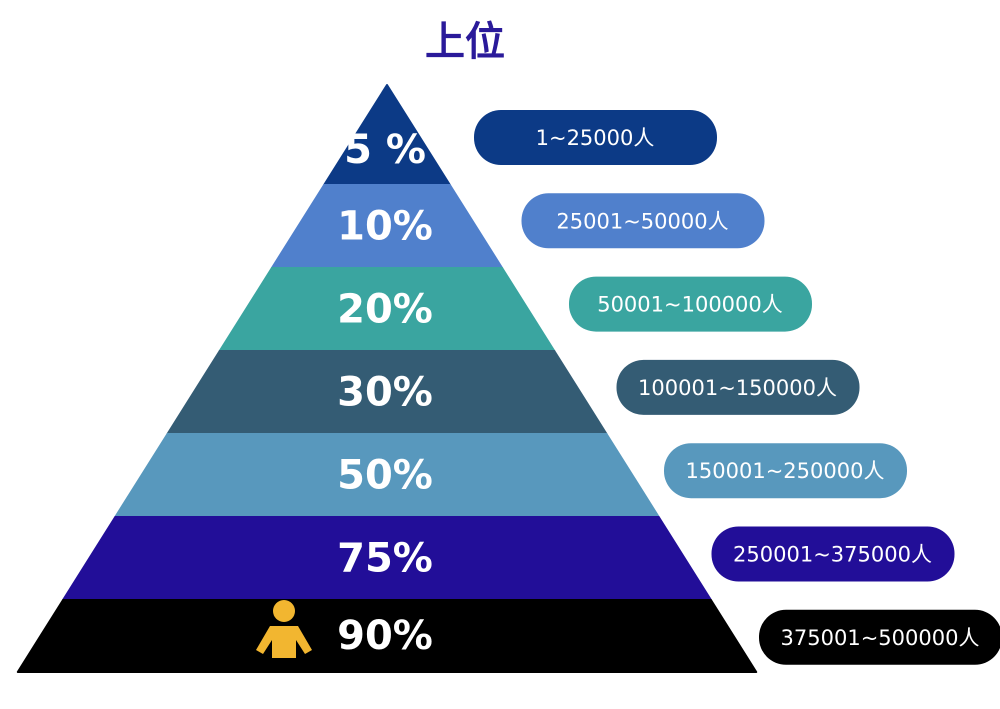  I want to click on tier-label: 10%, so click(385, 227).